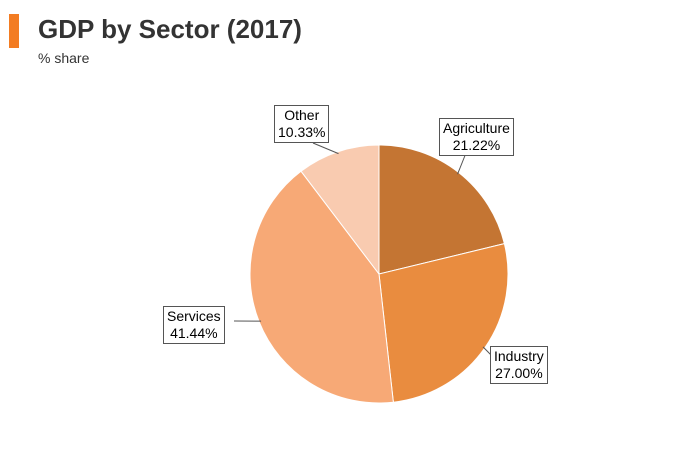  Describe the element at coordinates (321, 287) in the screenshot. I see `pie-slice-services` at that location.